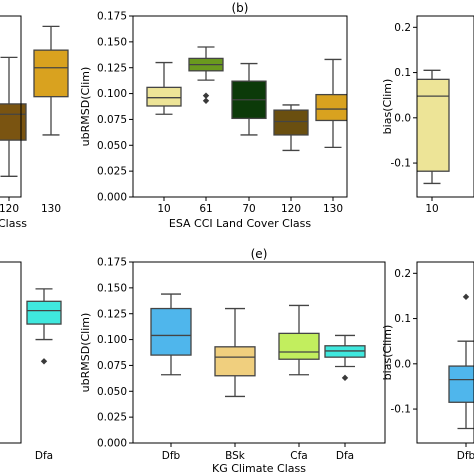  Describe the element at coordinates (240, 8) in the screenshot. I see `panel-title: (b)` at that location.